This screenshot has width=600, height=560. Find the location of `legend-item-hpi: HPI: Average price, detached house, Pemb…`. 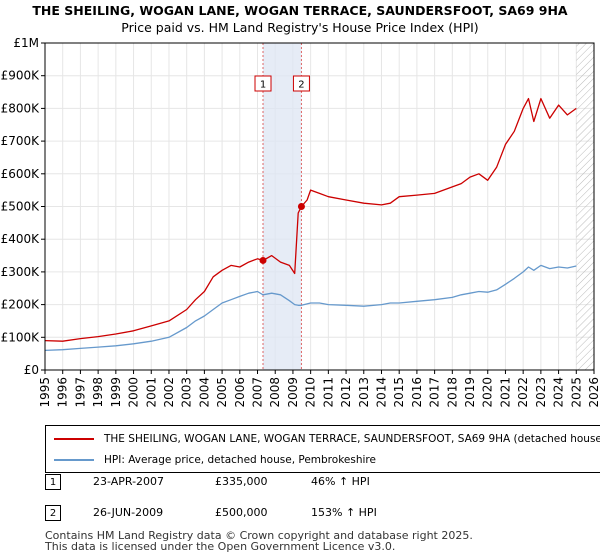

legend-item-hpi: HPI: Average price, detached house, Pemb… is located at coordinates (215, 460).